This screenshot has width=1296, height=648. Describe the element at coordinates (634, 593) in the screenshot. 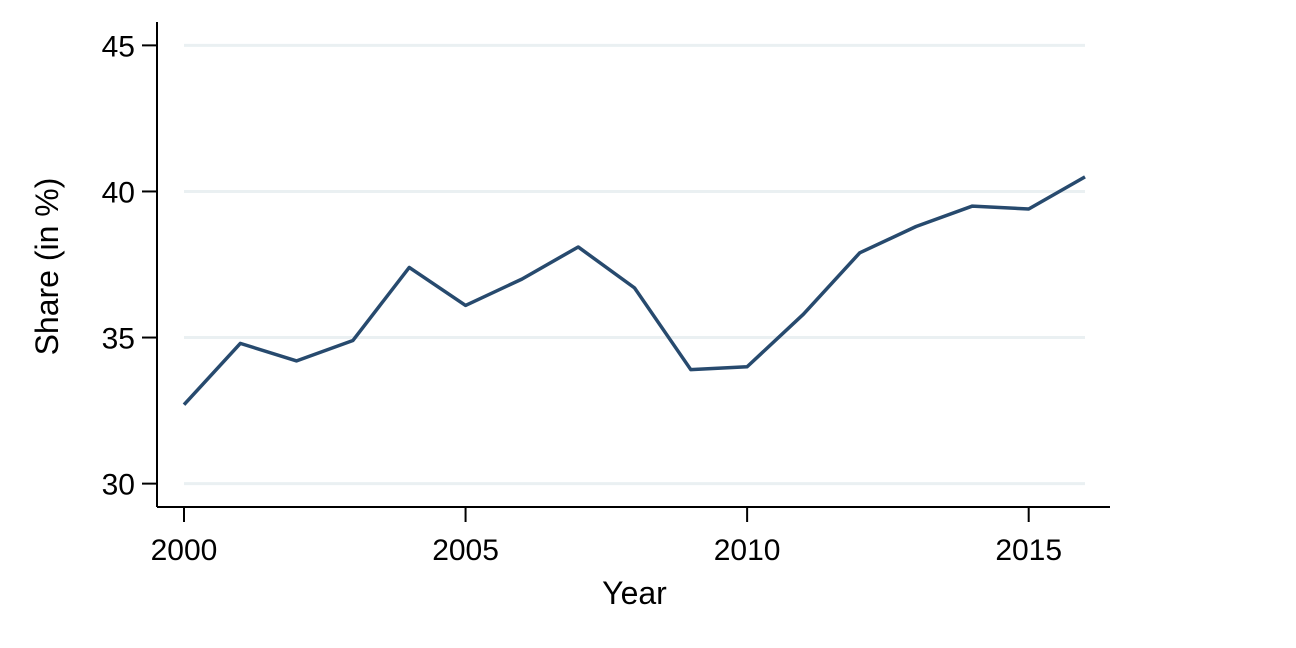

I see `x-axis-title: Year` at that location.